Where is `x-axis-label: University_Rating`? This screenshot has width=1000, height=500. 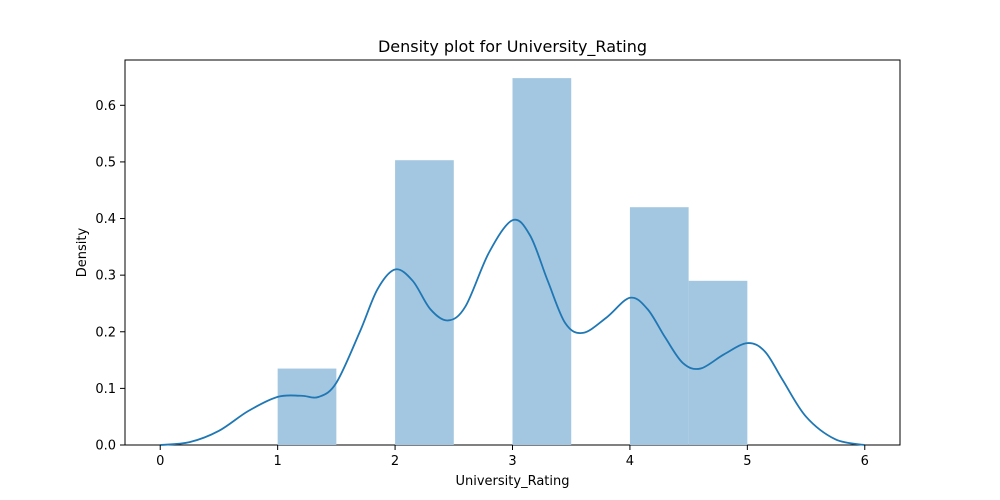
x-axis-label: University_Rating is located at coordinates (513, 481).